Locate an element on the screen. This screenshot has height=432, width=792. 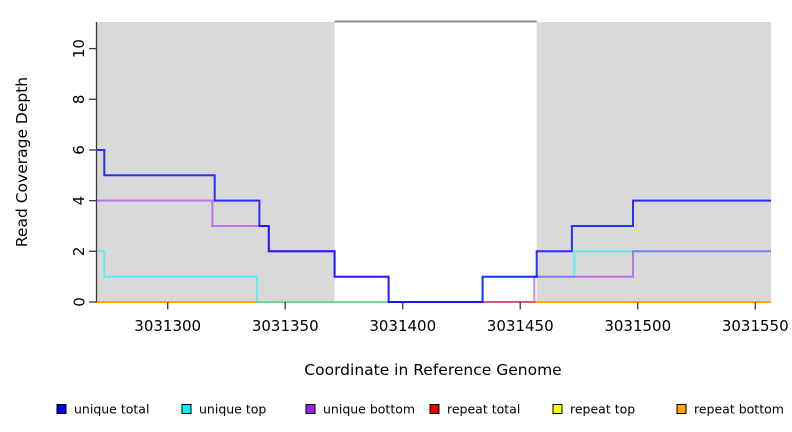
x-axis-title: Coordinate in Reference Genome is located at coordinates (432, 370).